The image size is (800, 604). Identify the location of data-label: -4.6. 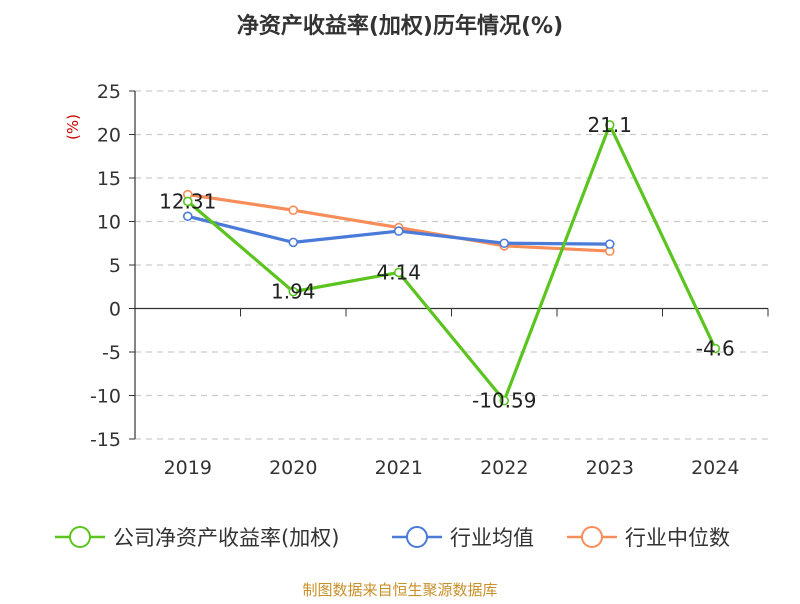
(715, 349).